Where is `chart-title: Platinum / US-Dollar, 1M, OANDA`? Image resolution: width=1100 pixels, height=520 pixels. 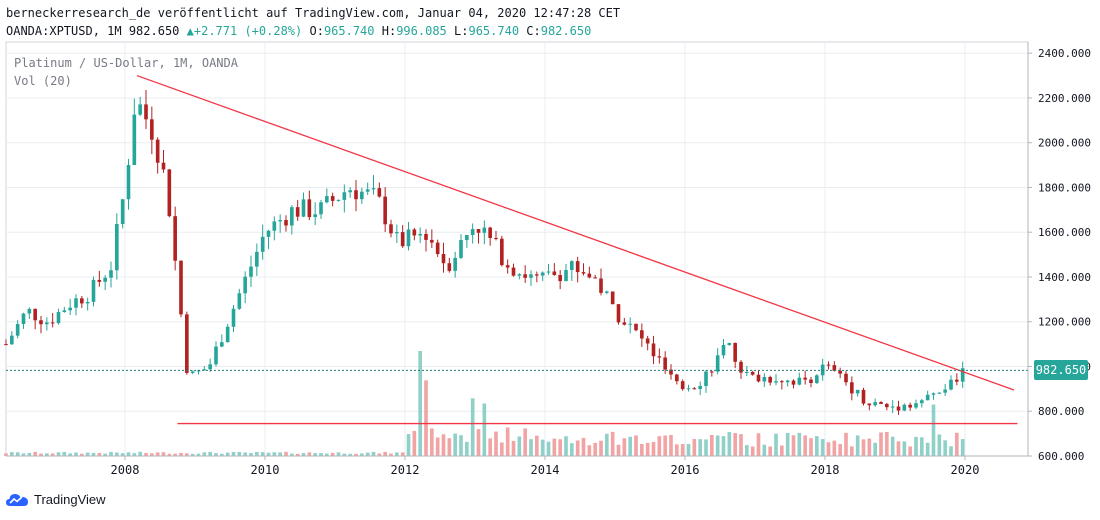 chart-title: Platinum / US-Dollar, 1M, OANDA is located at coordinates (126, 63).